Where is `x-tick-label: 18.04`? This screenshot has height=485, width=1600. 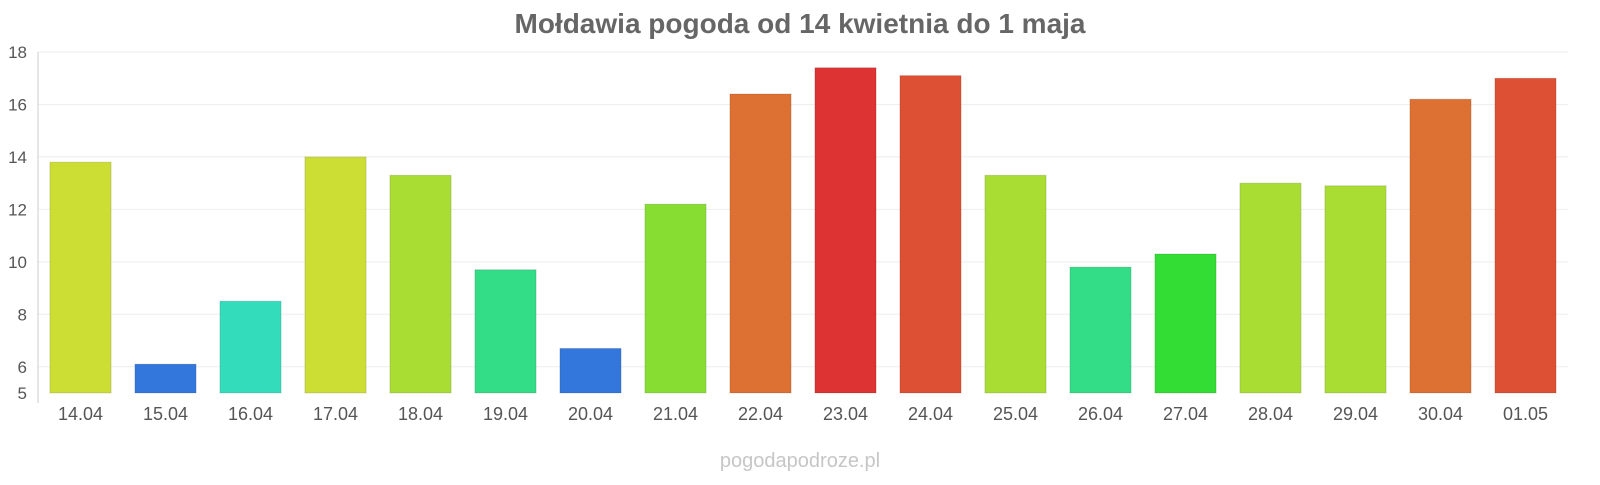 x-tick-label: 18.04 is located at coordinates (420, 414).